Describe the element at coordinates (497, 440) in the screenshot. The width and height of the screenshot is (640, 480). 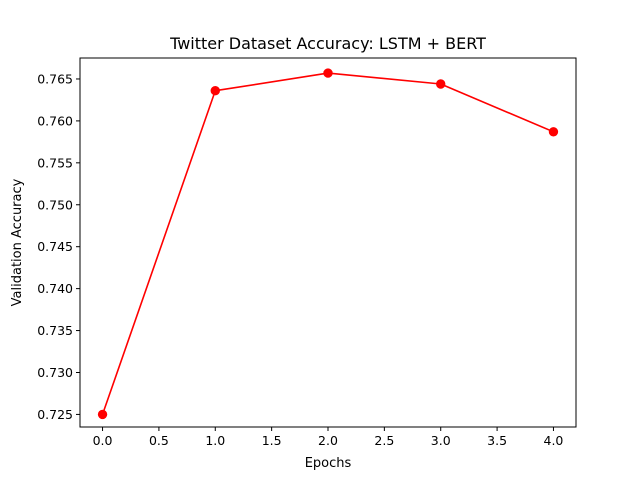
I see `x-tick-label: 3.5` at that location.